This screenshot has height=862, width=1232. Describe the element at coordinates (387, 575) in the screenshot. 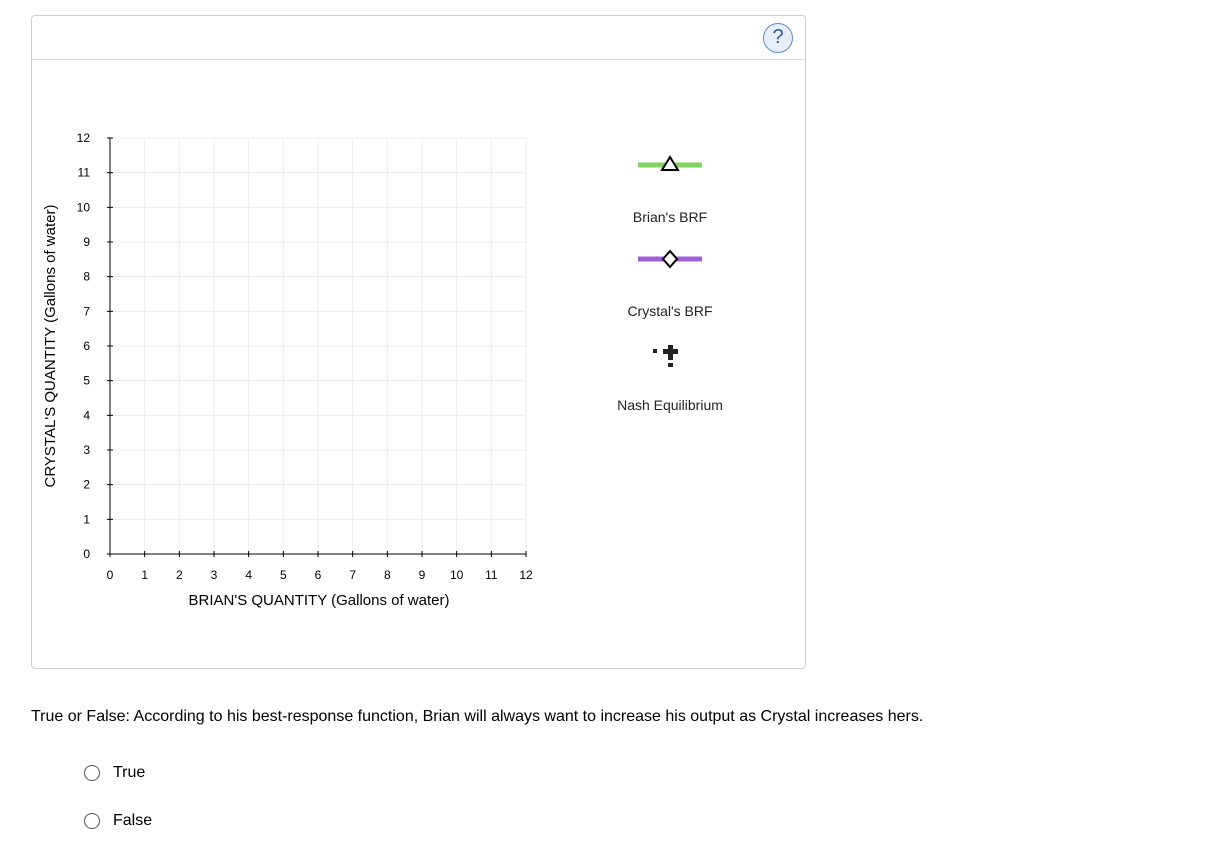

I see `x-tick-label: 8` at that location.